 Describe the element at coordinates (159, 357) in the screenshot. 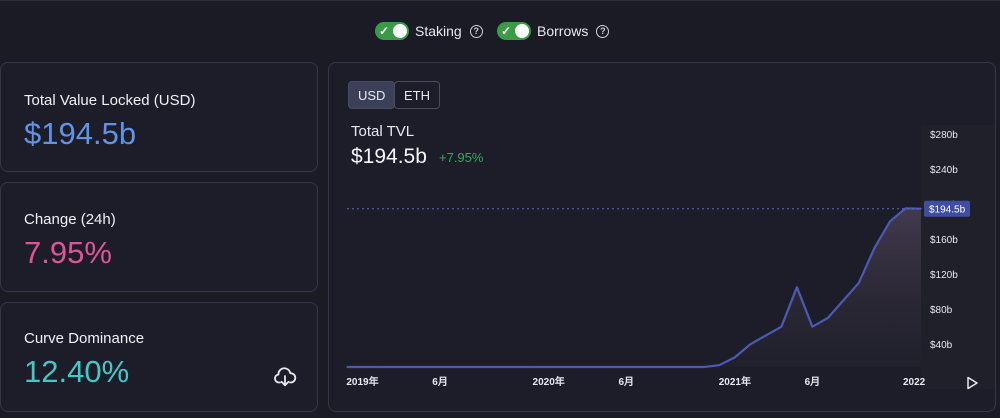

I see `dominance-card: Curve Dominance 12.40%` at that location.